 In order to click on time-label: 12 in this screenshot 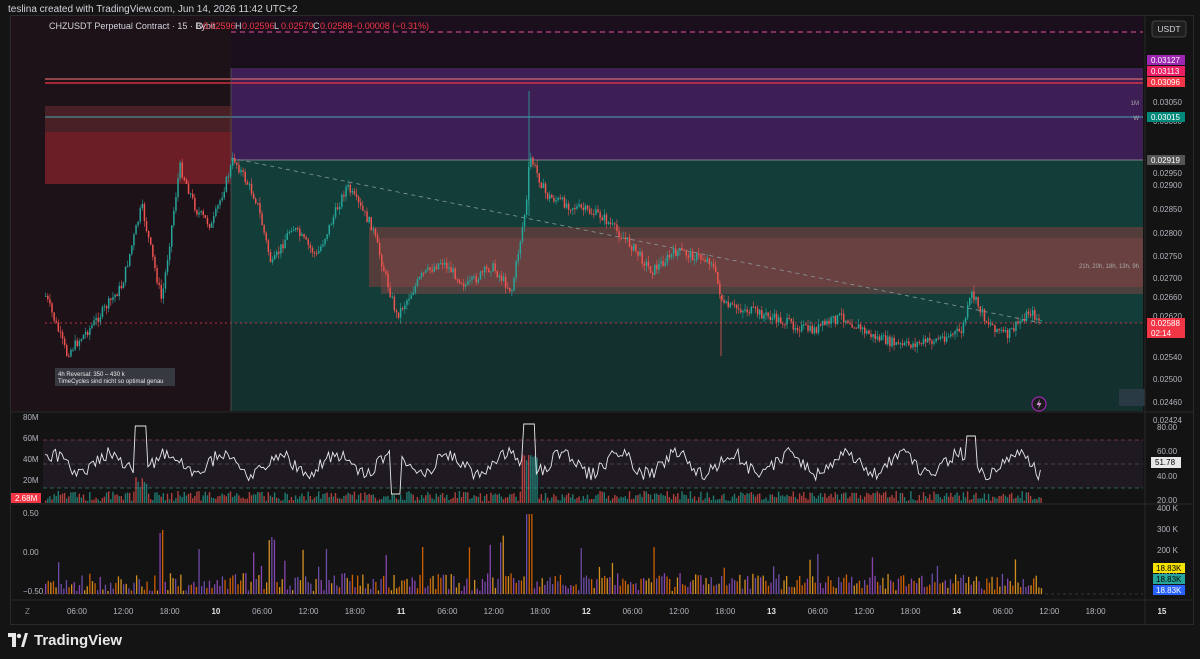, I will do `click(586, 611)`.